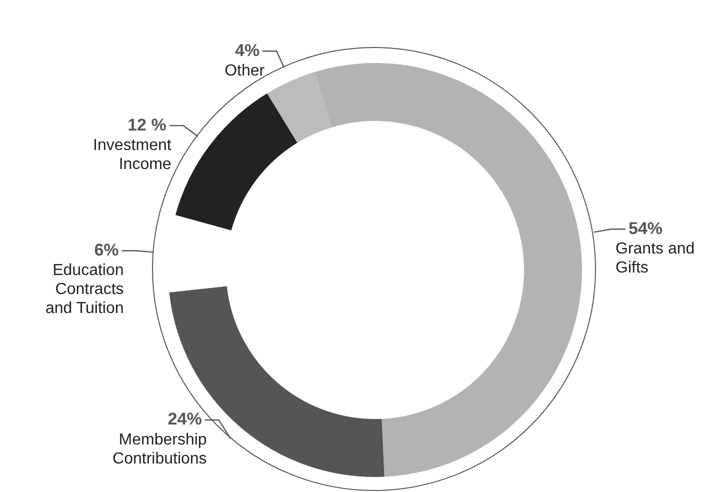 This screenshot has width=724, height=492. I want to click on data-label: 54%, so click(645, 228).